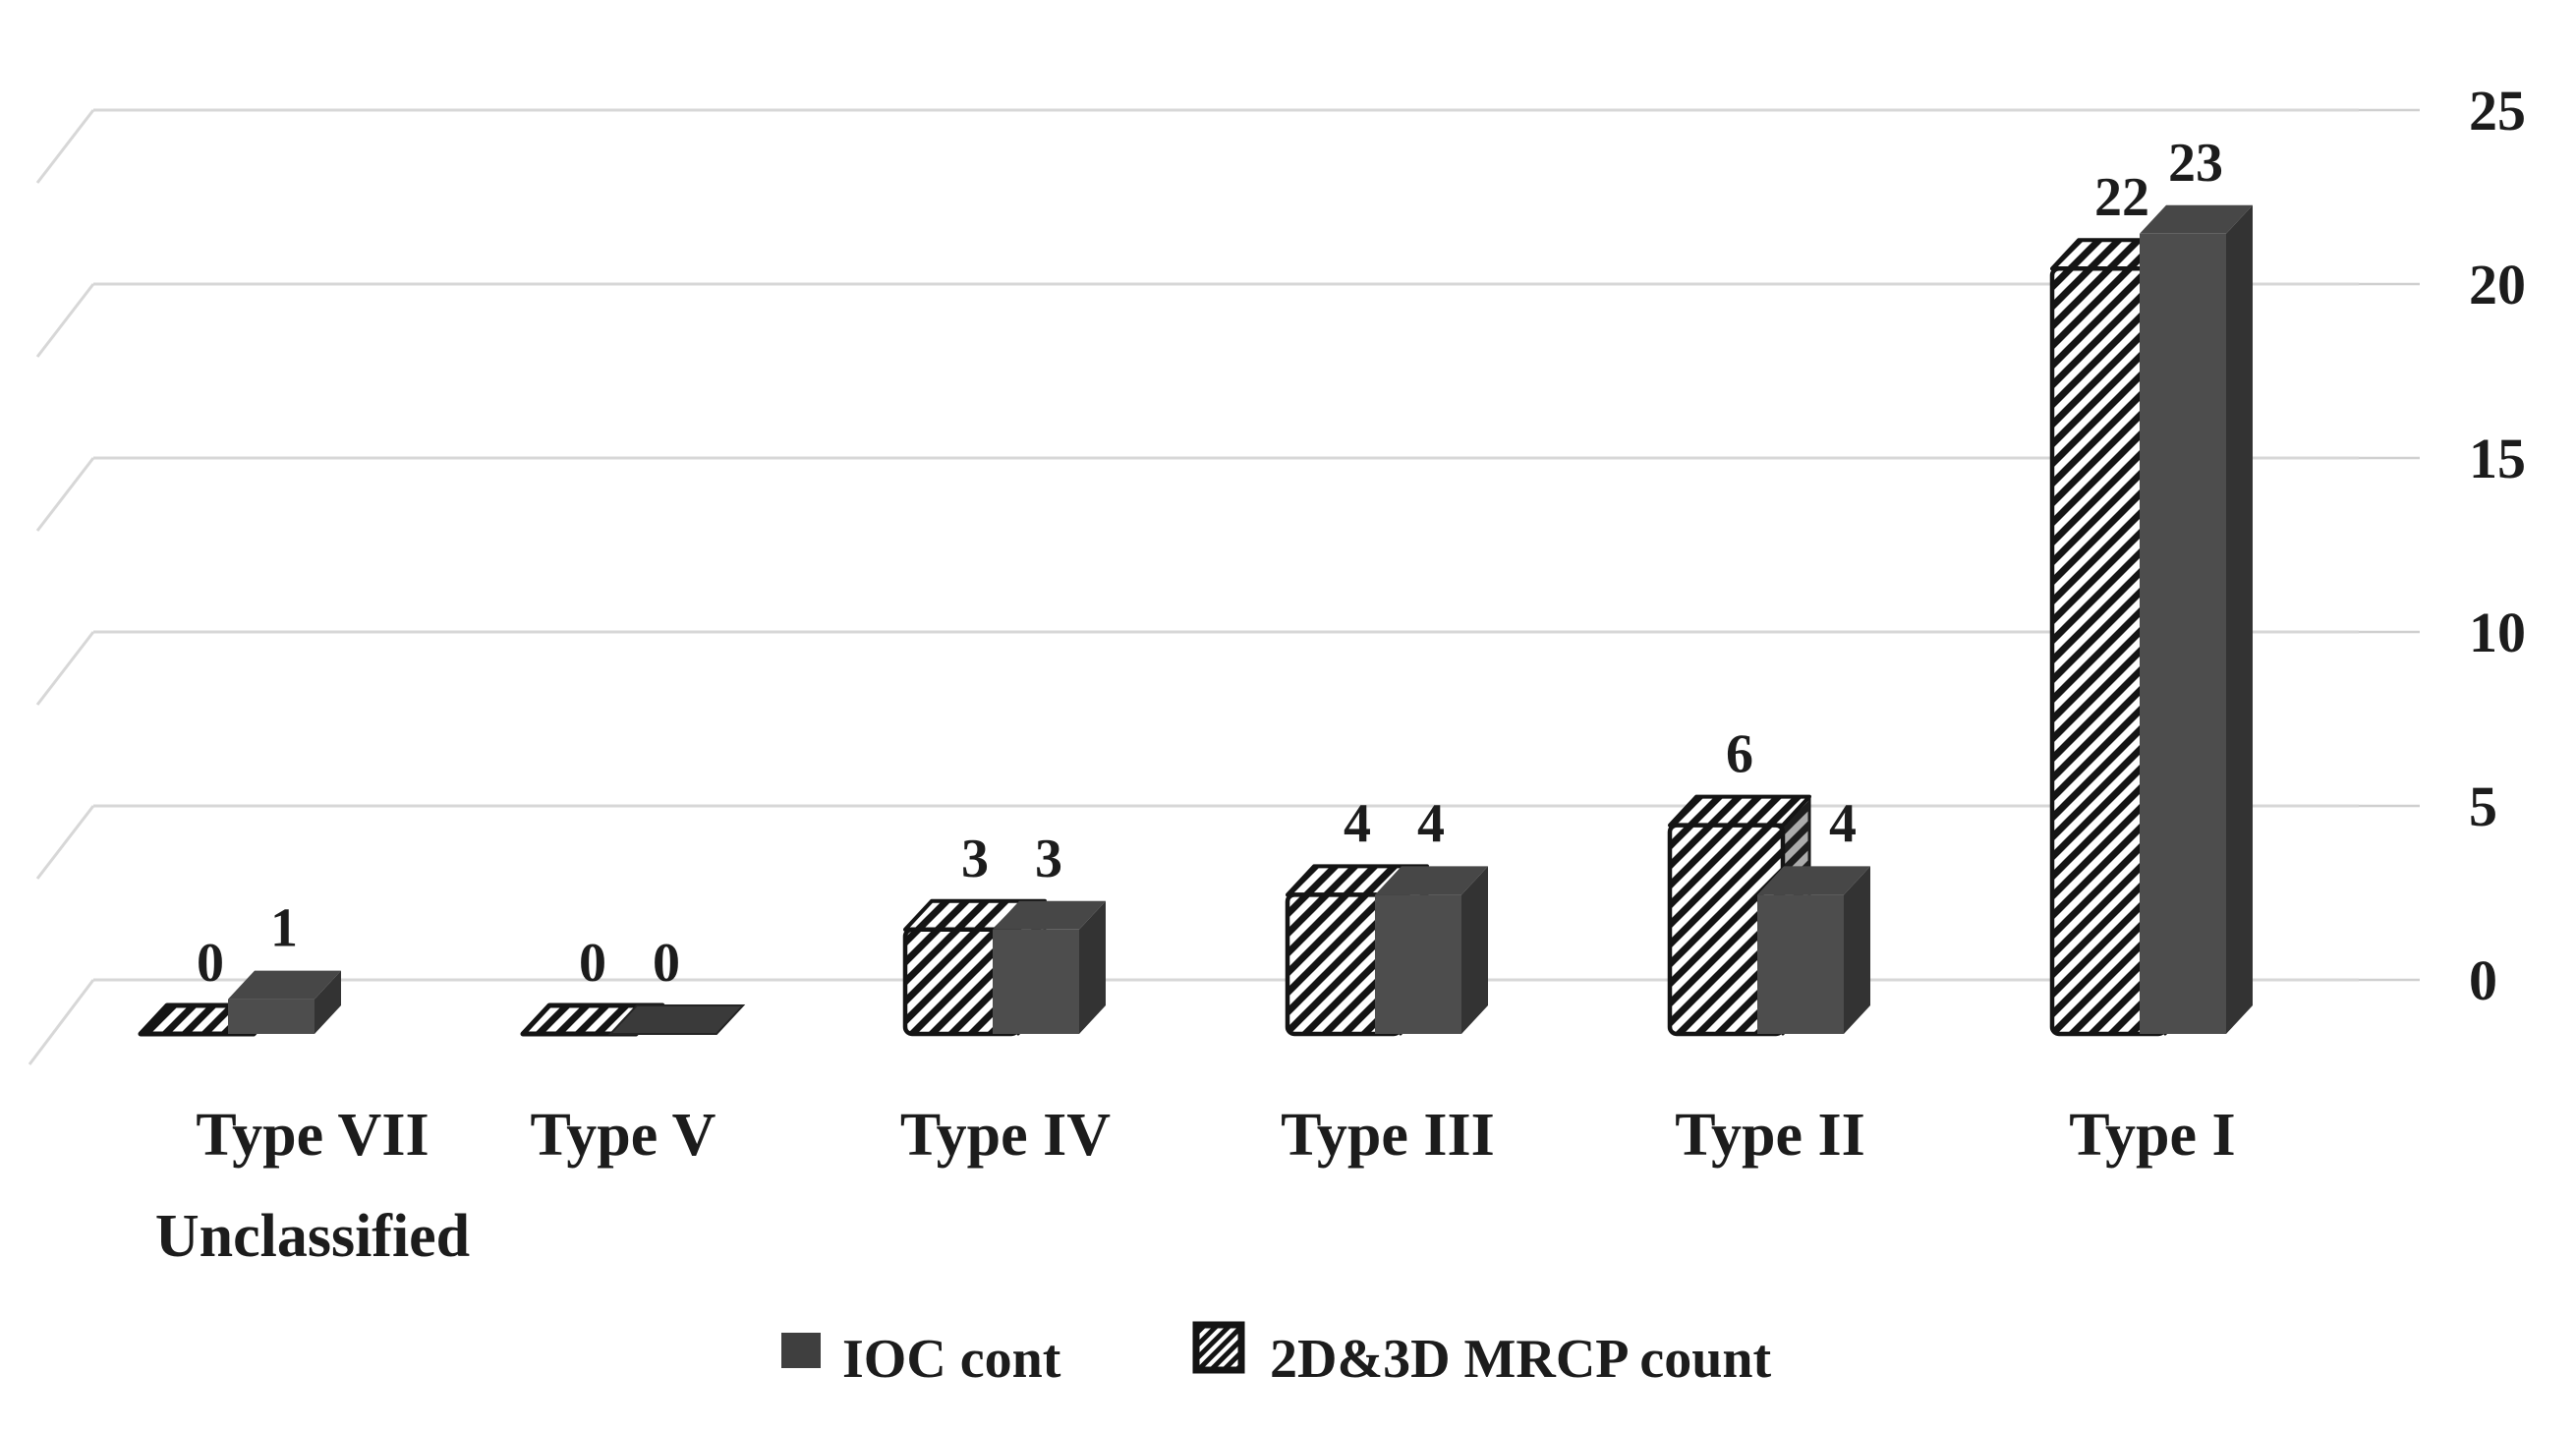  What do you see at coordinates (2497, 111) in the screenshot?
I see `y-axis-tick-label: 25` at bounding box center [2497, 111].